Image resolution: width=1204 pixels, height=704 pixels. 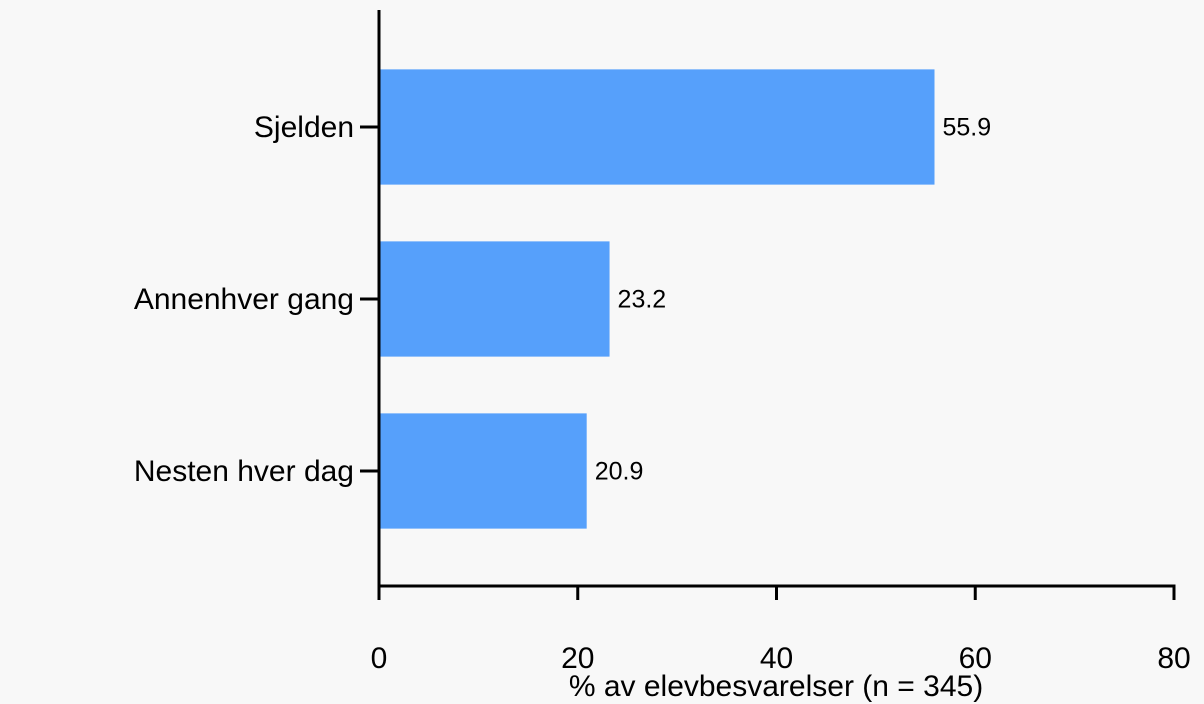 I want to click on y-tick-label: Sjelden, so click(x=304, y=127).